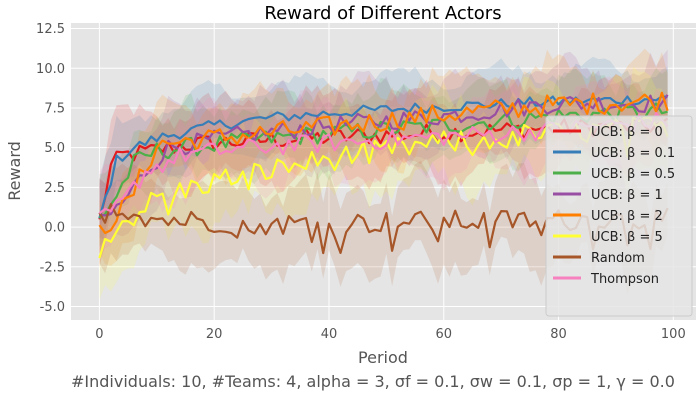  What do you see at coordinates (618, 258) in the screenshot?
I see `legend-label: Random` at bounding box center [618, 258].